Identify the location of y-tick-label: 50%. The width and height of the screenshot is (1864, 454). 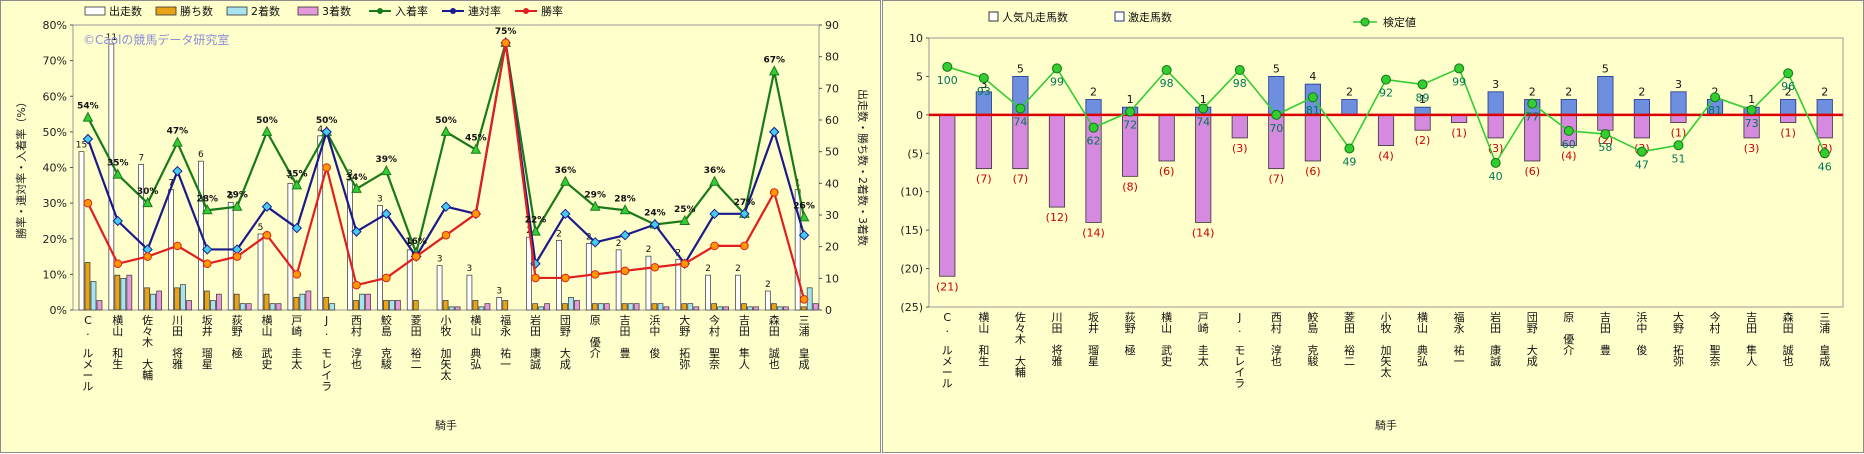
(55, 132).